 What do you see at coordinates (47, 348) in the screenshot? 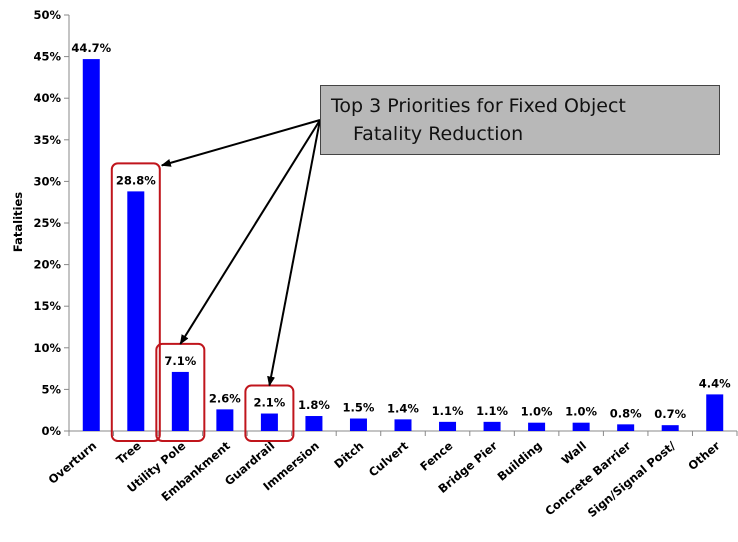
I see `y-tick-label: 10%` at bounding box center [47, 348].